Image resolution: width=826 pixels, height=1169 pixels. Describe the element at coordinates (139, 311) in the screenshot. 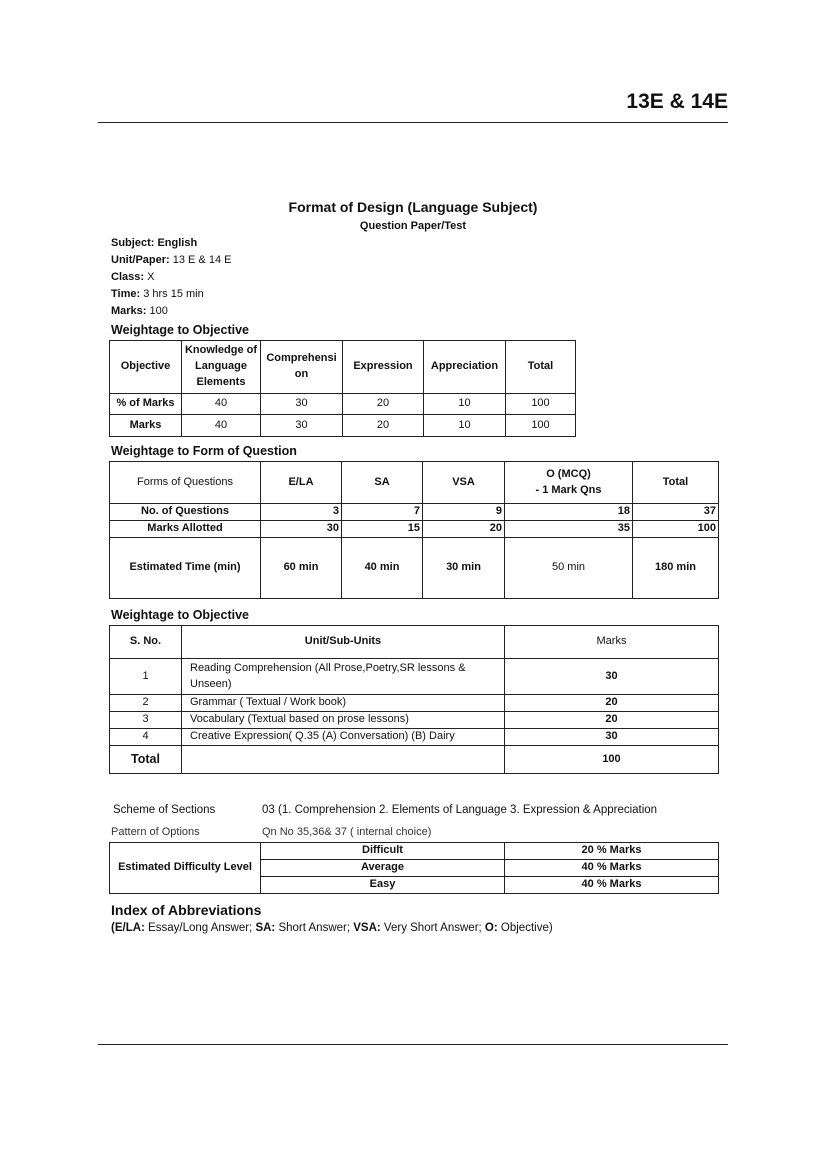

I see `meta-marks: Marks: 100` at that location.